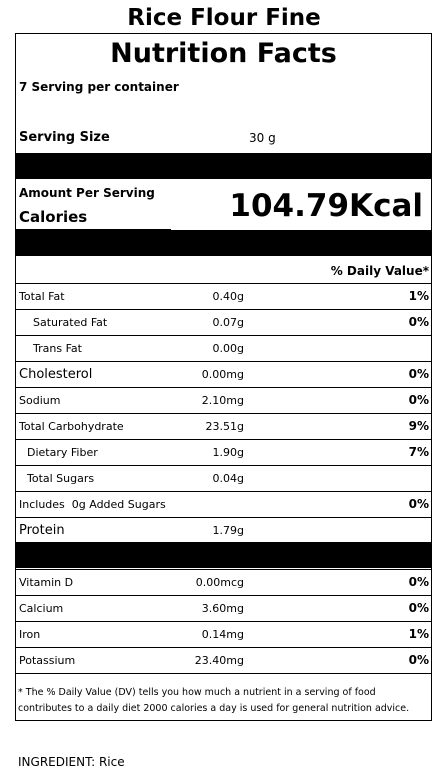 This screenshot has width=448, height=781. I want to click on nutrient-row-cholesterol: Cholesterol 0.00mg 0%, so click(223, 374).